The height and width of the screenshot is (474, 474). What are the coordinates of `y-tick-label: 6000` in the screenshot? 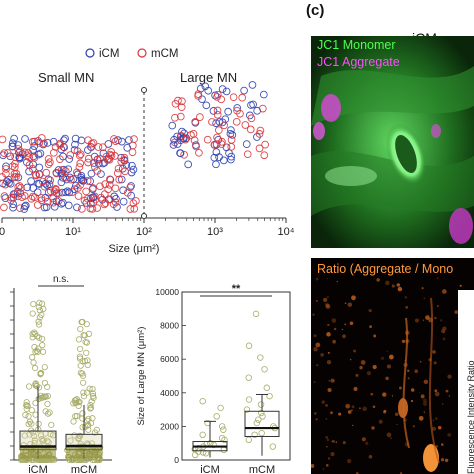 It's located at (169, 359).